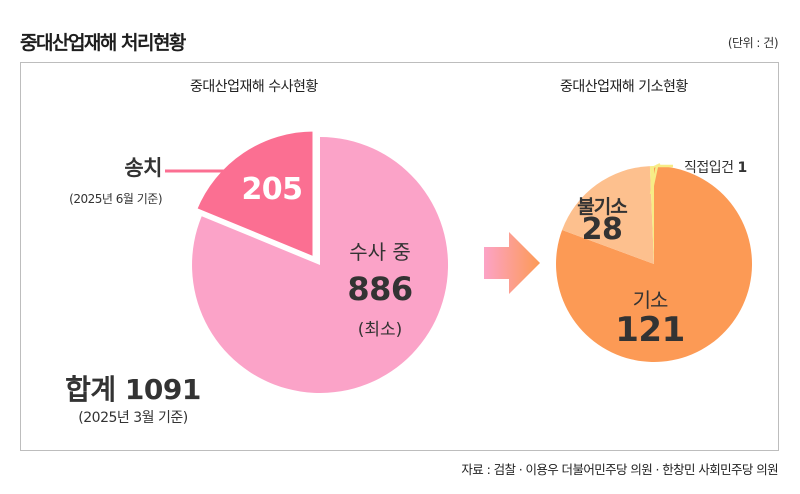 This screenshot has width=800, height=494. I want to click on indicted-label: 기소, so click(650, 300).